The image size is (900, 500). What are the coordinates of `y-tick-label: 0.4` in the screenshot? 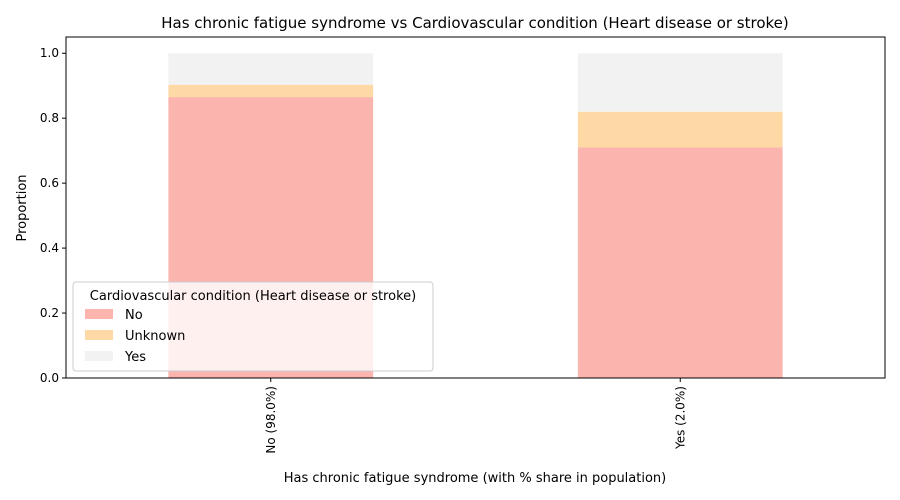 It's located at (49, 248).